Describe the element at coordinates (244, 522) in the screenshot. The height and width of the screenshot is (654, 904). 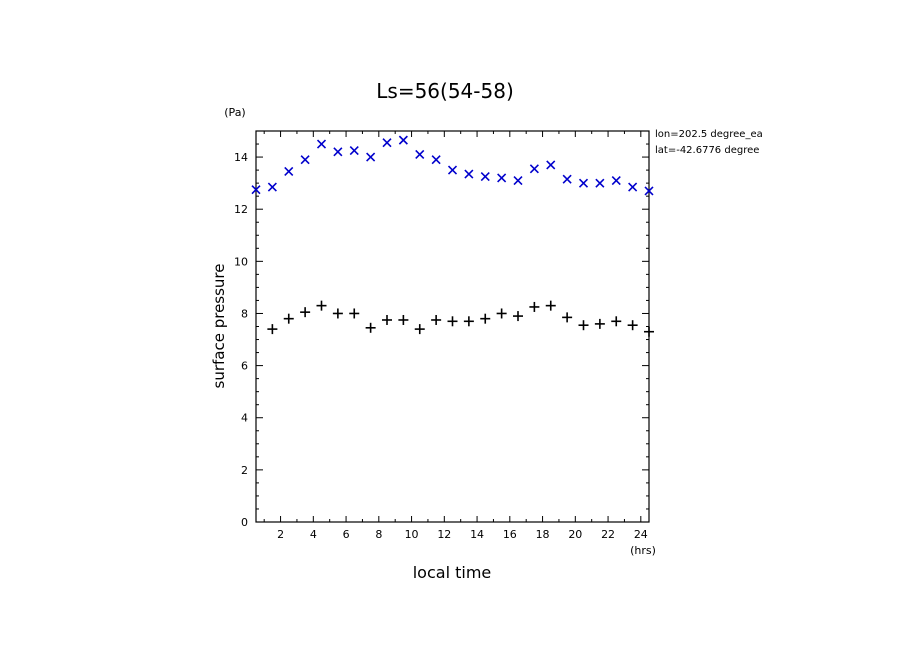
I see `y-tick-label: 0` at that location.